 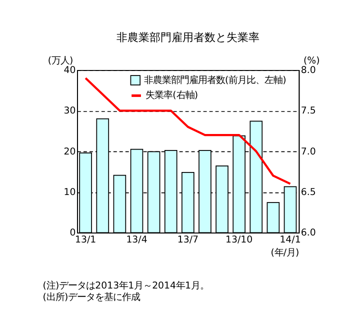 I want to click on y2-tick-label: 8.0, so click(x=308, y=70).